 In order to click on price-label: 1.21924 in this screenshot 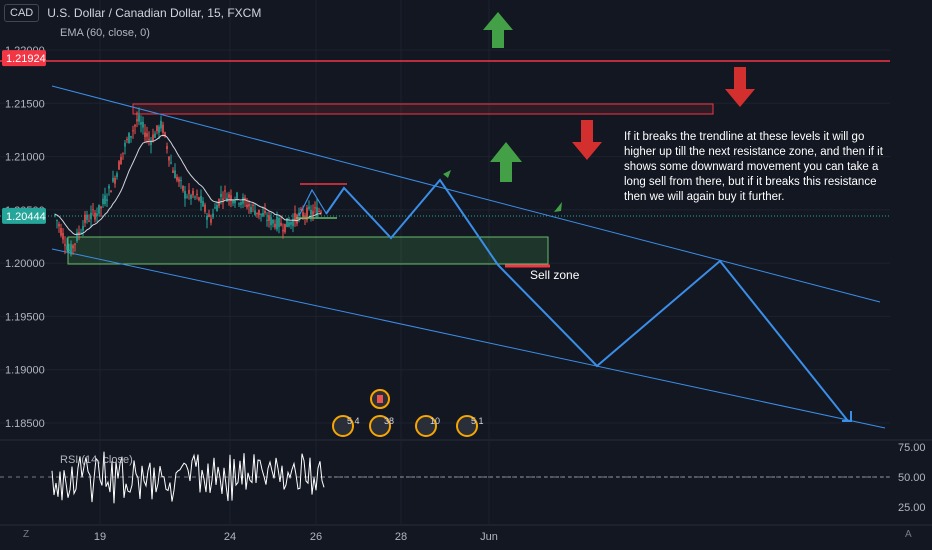, I will do `click(26, 59)`.